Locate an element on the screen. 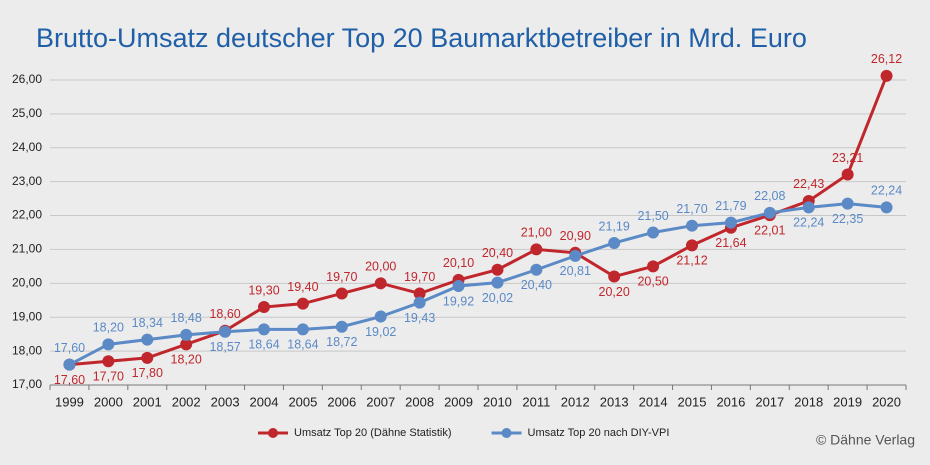 The image size is (930, 465). legend-label: Umsatz Top 20 (Dähne Statistik) is located at coordinates (373, 433).